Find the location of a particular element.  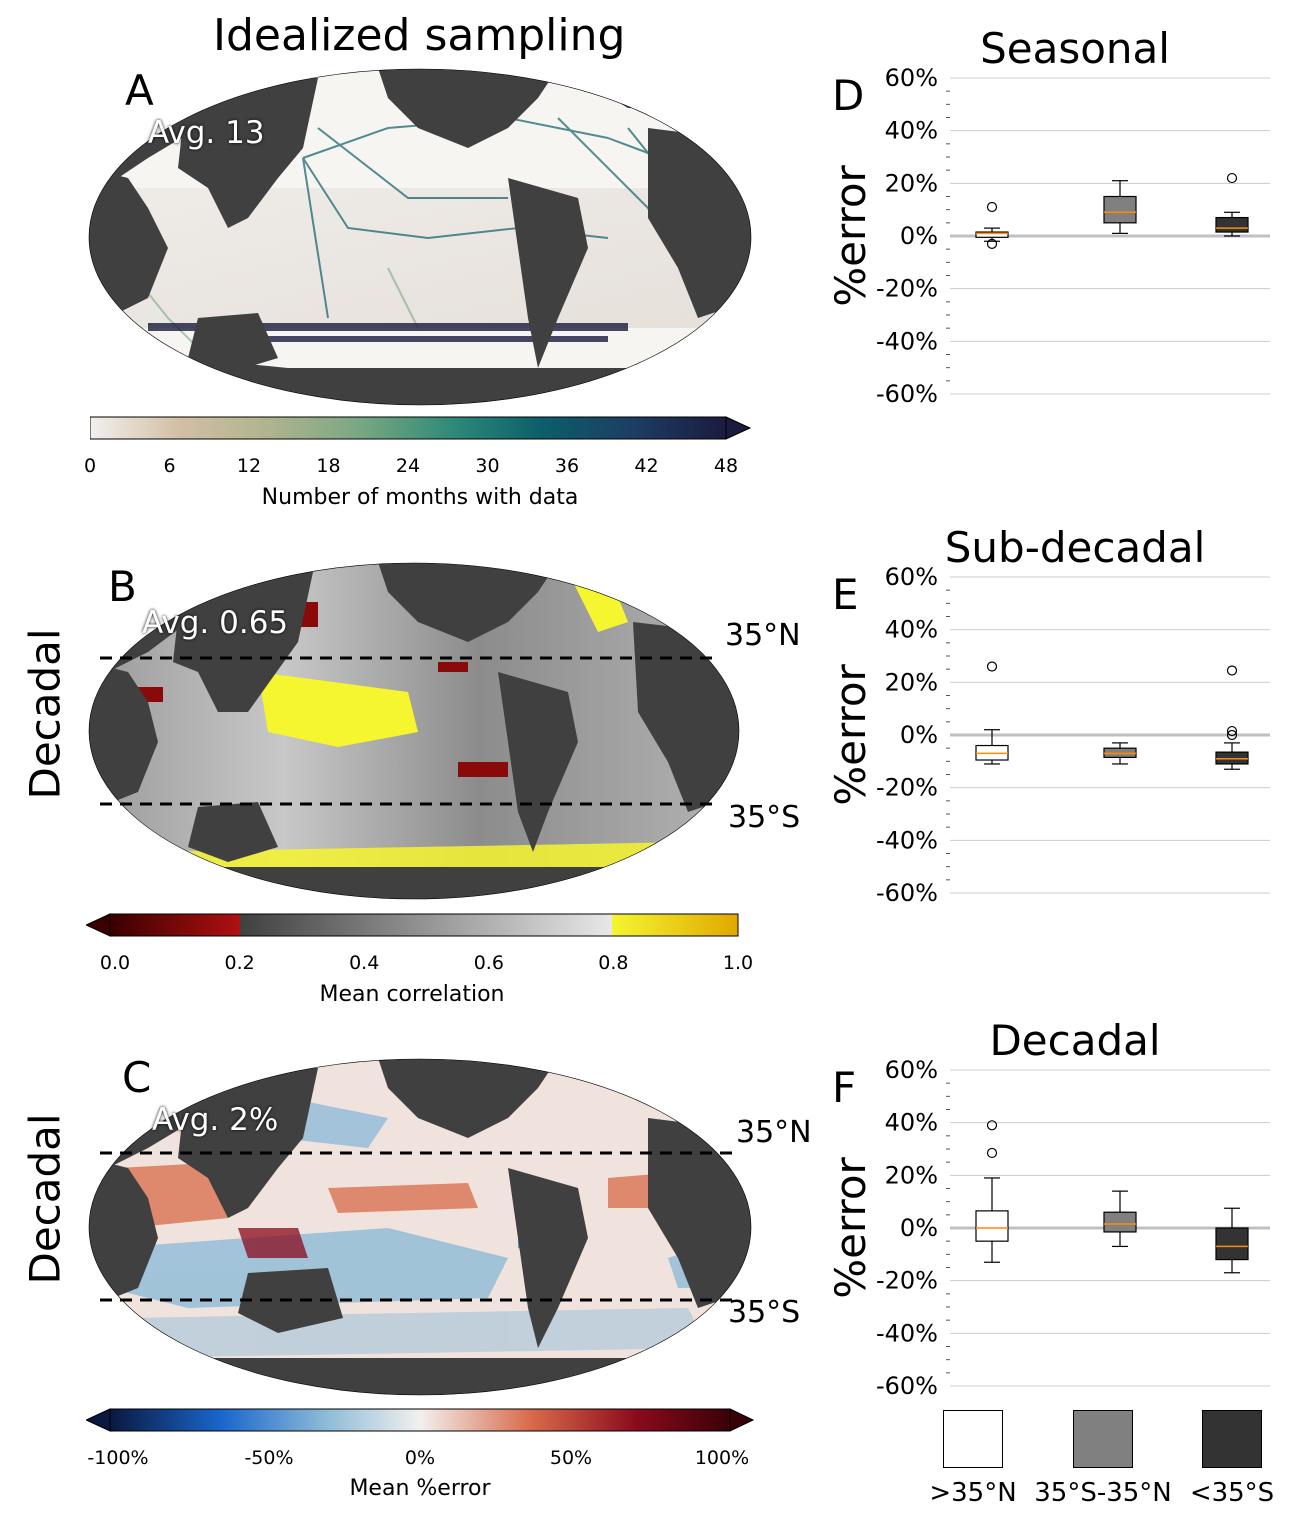

figure-title: Idealized sampling is located at coordinates (419, 35).